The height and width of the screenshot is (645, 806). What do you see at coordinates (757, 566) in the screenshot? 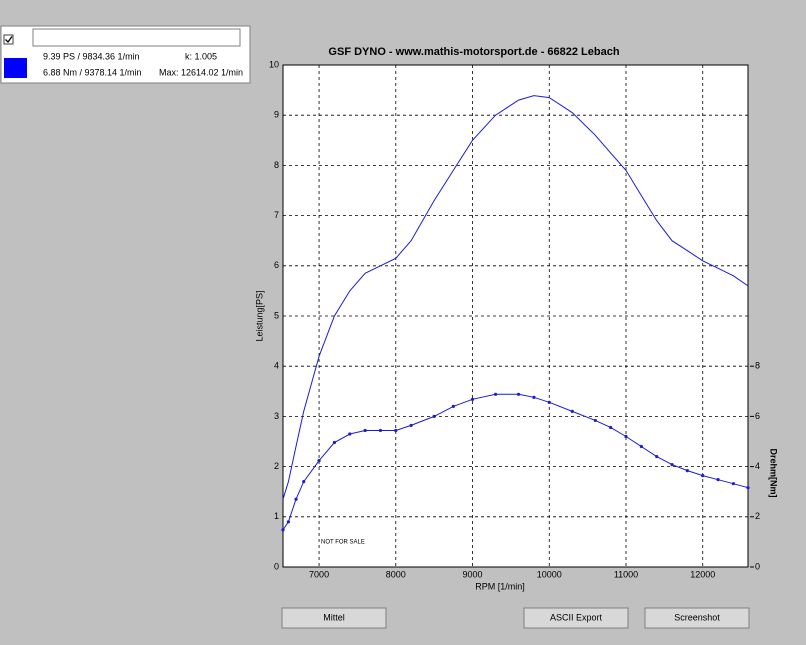
I see `y2-tick-label: 0` at bounding box center [757, 566].